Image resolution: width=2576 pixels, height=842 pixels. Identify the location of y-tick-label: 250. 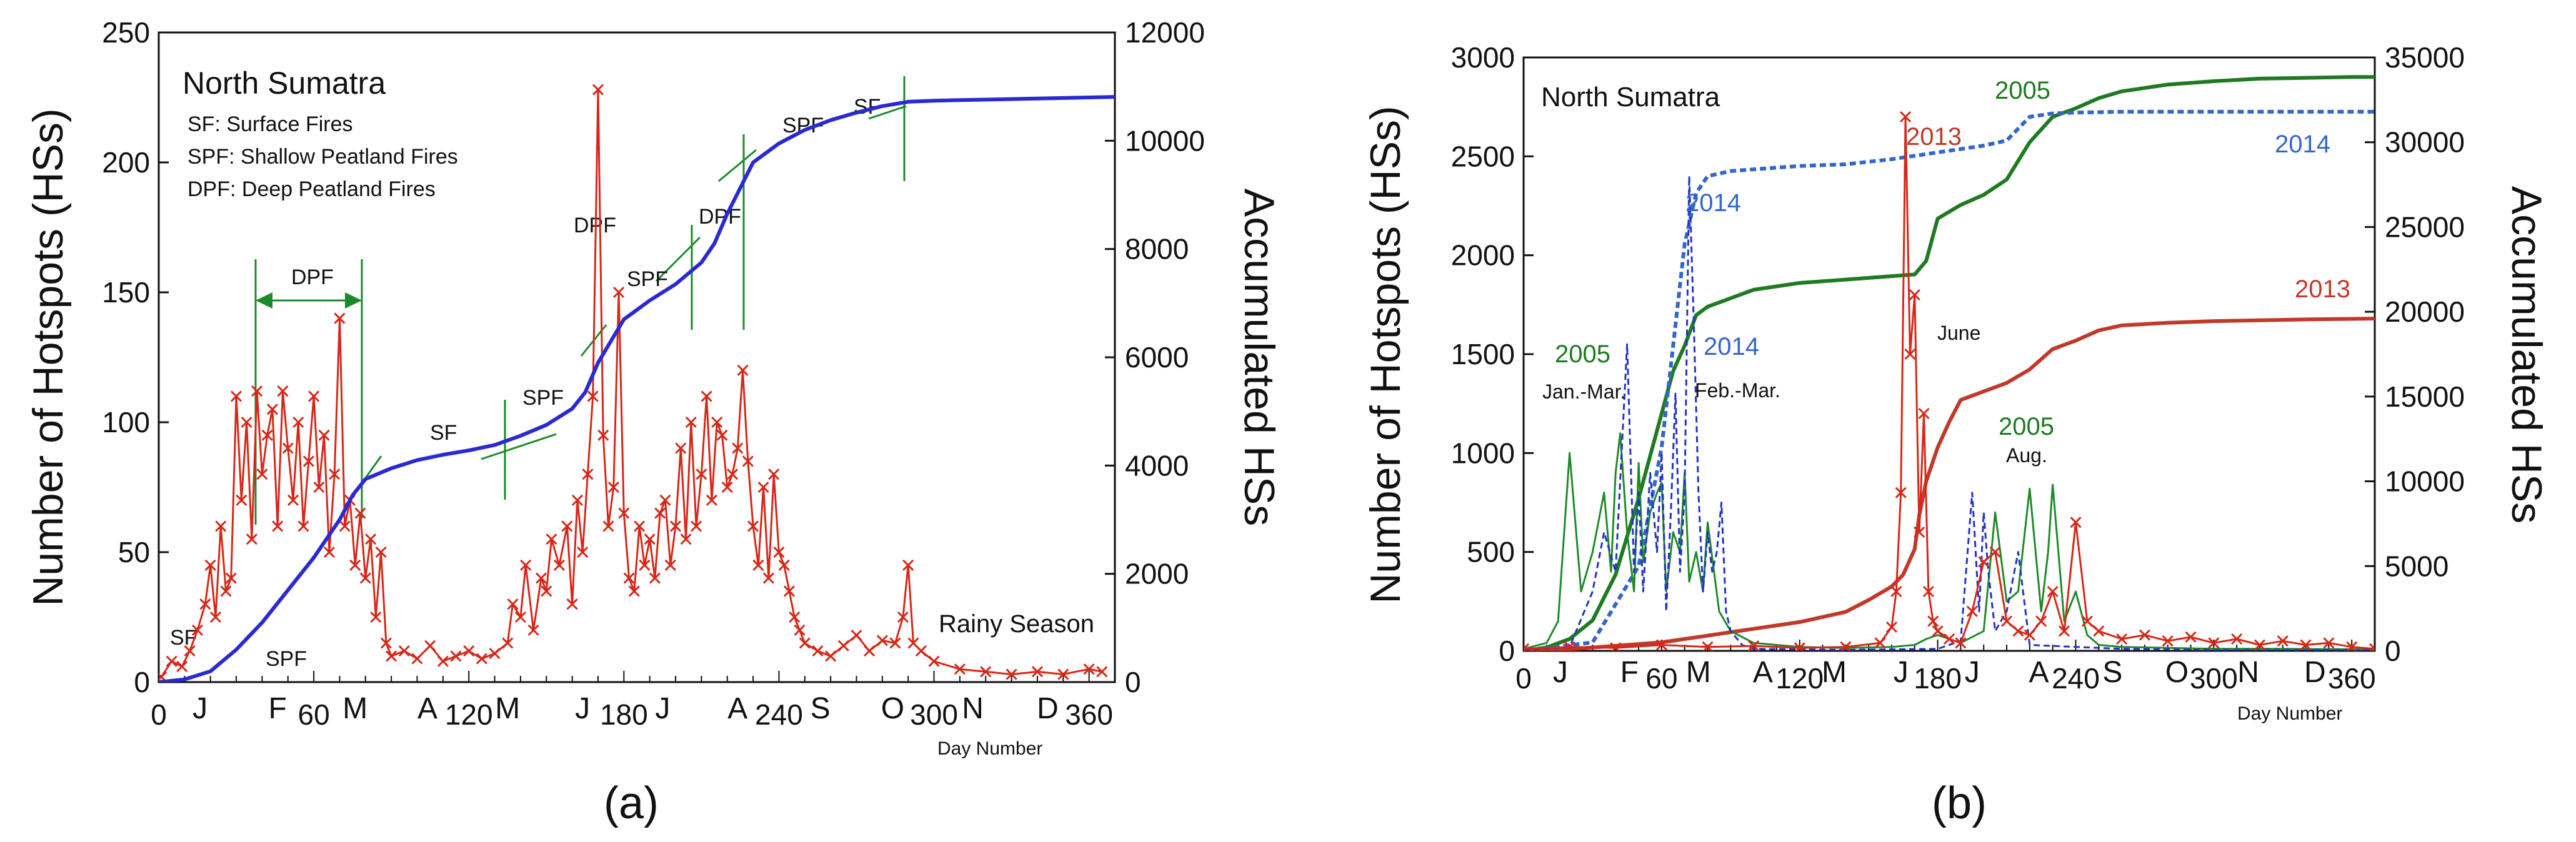
(126, 32).